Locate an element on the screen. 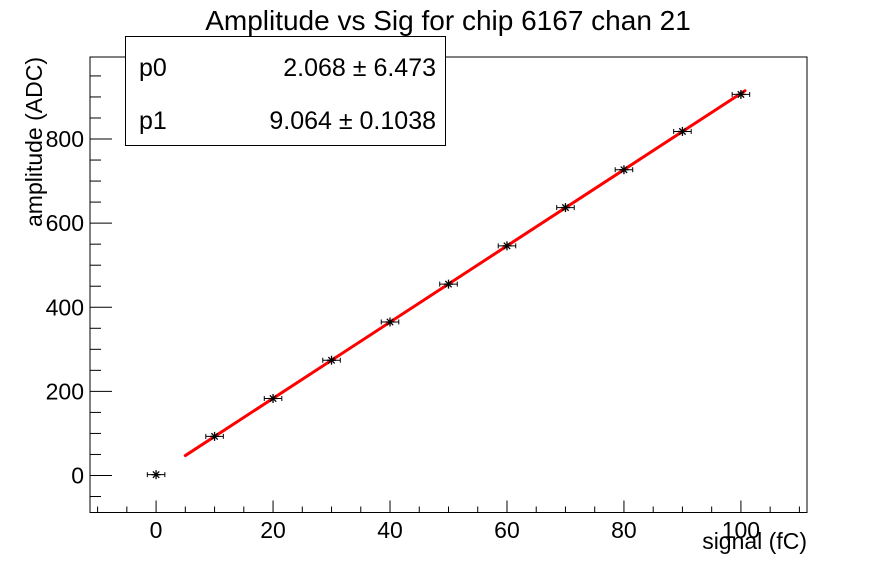  y-axis-tick-label: 400 is located at coordinates (65, 307).